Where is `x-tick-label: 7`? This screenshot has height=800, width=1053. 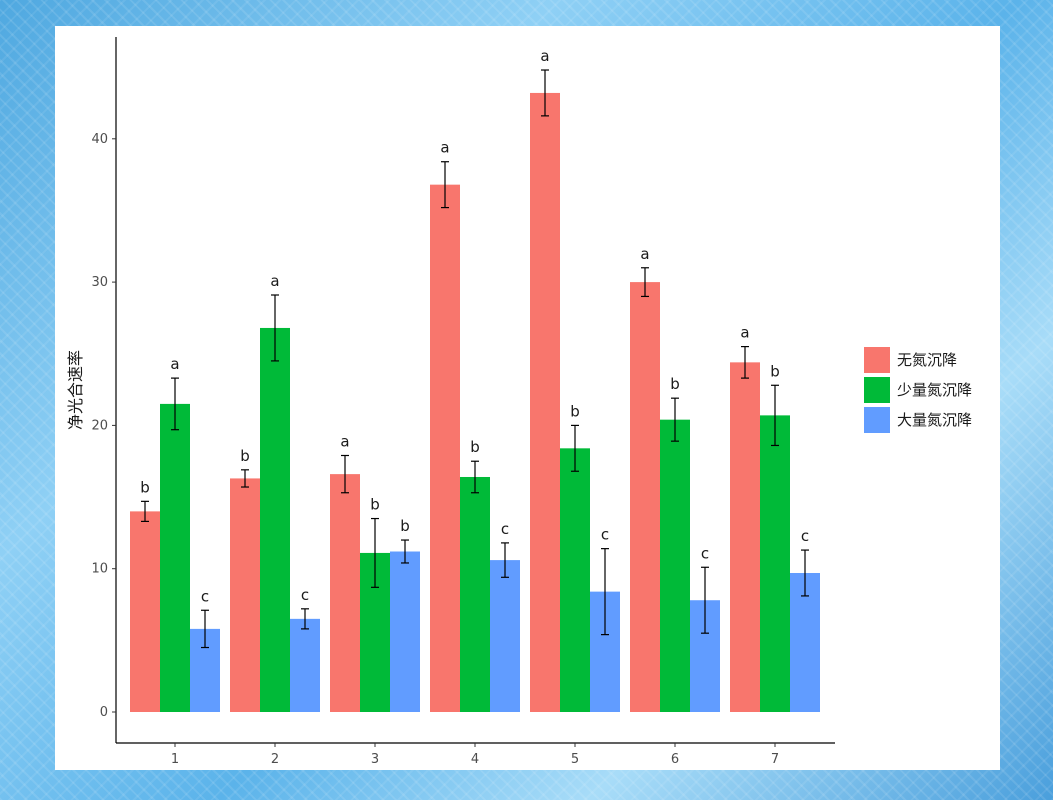 x-tick-label: 7 is located at coordinates (775, 759).